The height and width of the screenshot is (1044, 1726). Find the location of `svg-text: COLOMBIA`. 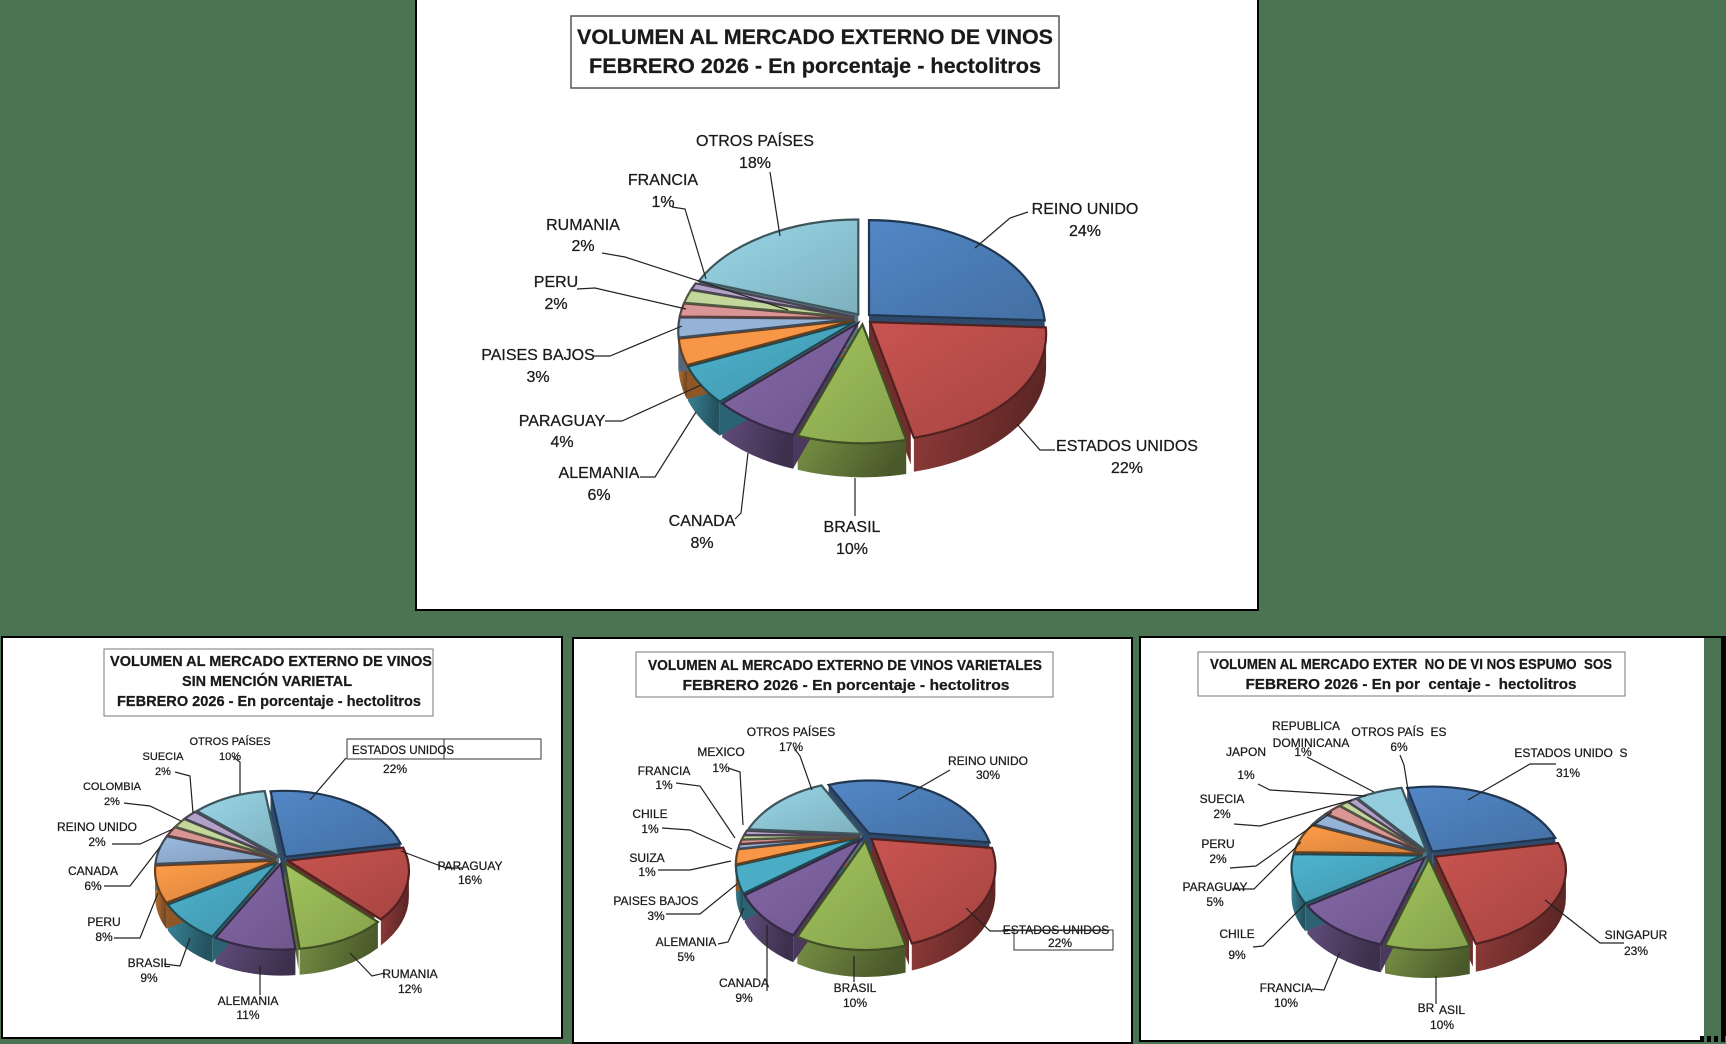

svg-text: COLOMBIA is located at coordinates (112, 787).